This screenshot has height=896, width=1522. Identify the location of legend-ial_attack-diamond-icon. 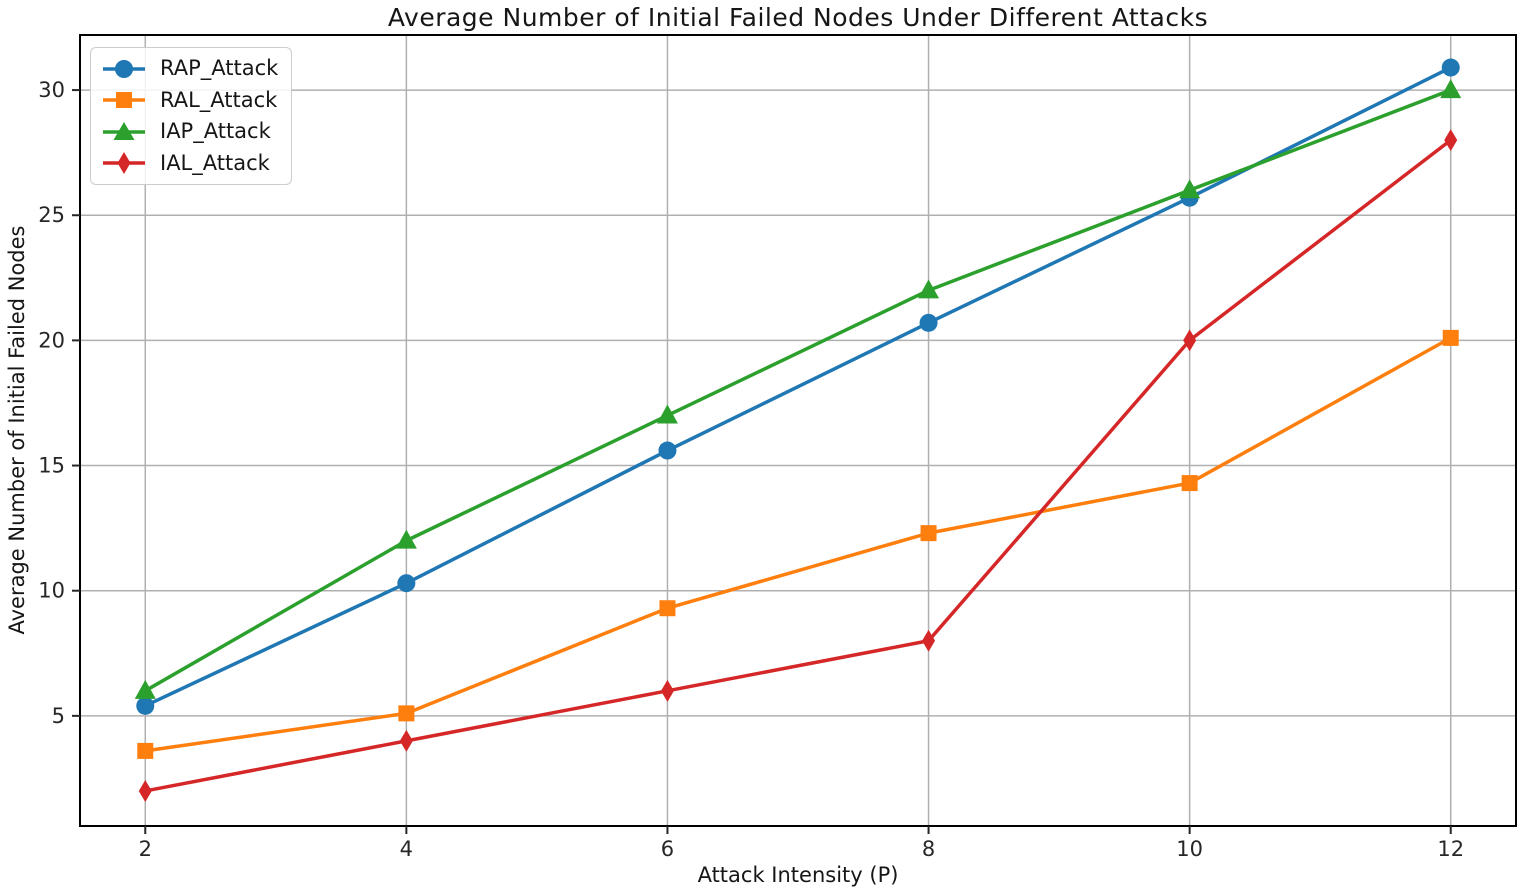
(124, 163).